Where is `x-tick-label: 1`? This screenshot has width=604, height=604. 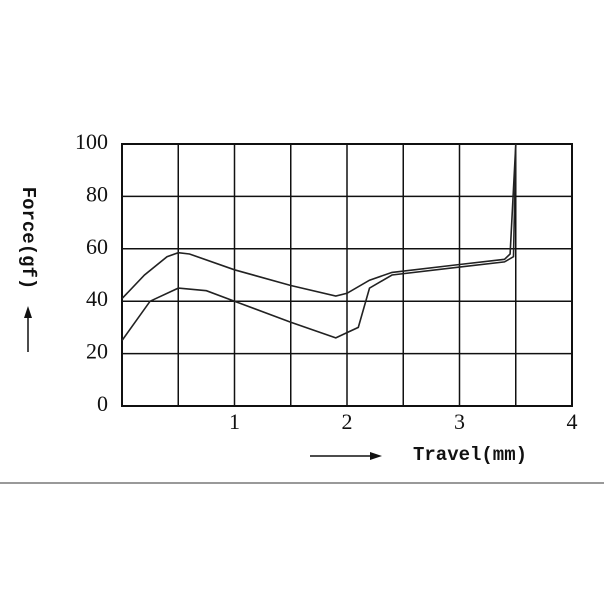 x-tick-label: 1 is located at coordinates (234, 421).